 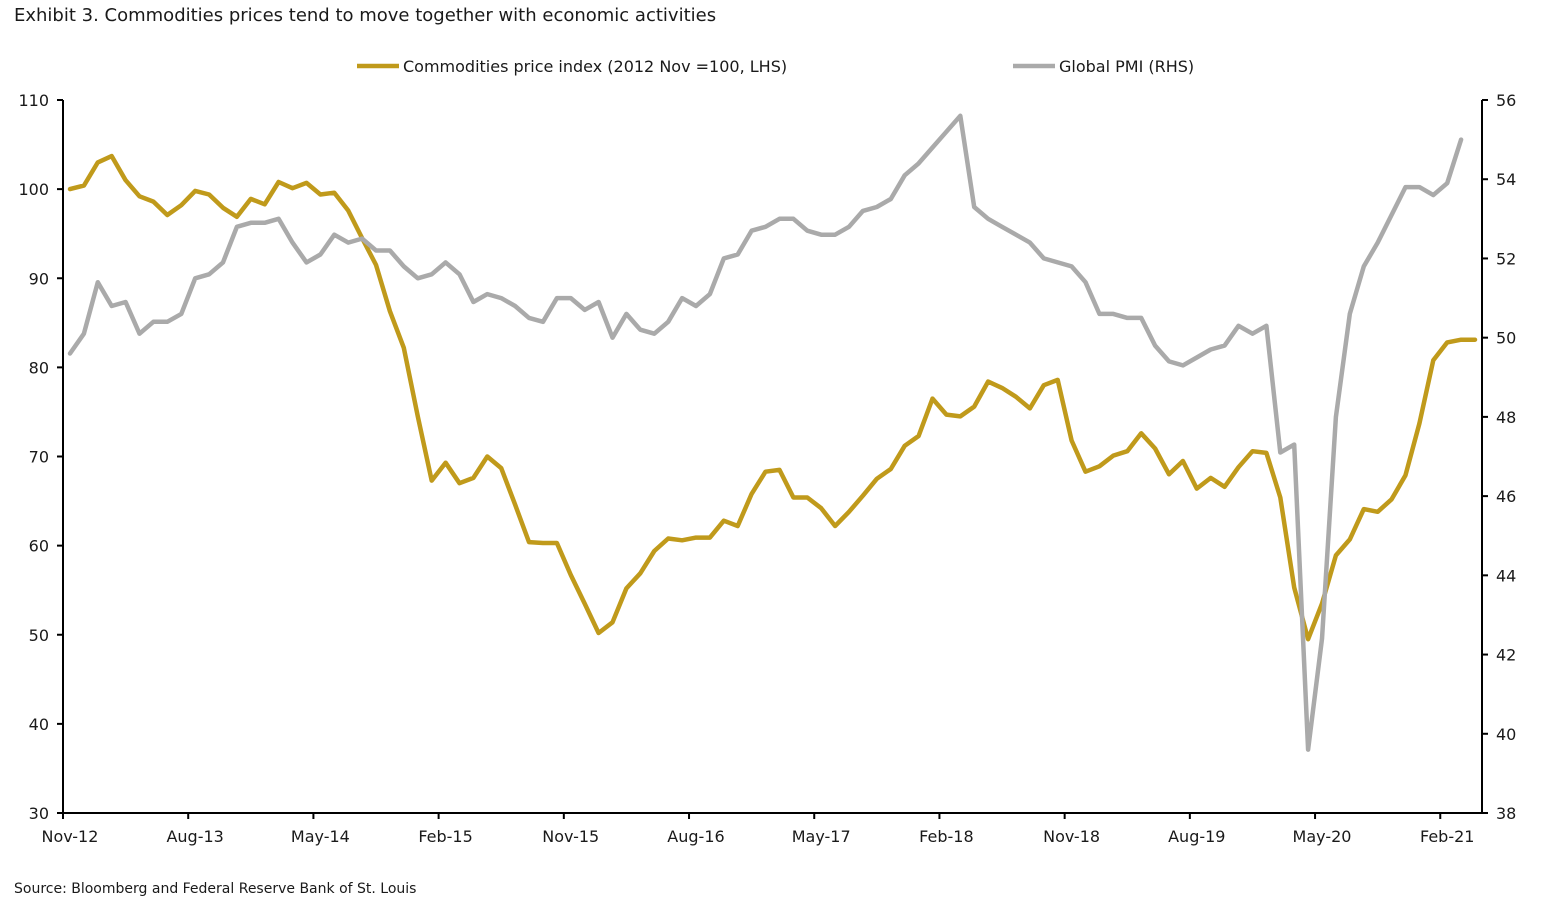 I want to click on x-axis-tick-label: Feb-21, so click(x=1447, y=836).